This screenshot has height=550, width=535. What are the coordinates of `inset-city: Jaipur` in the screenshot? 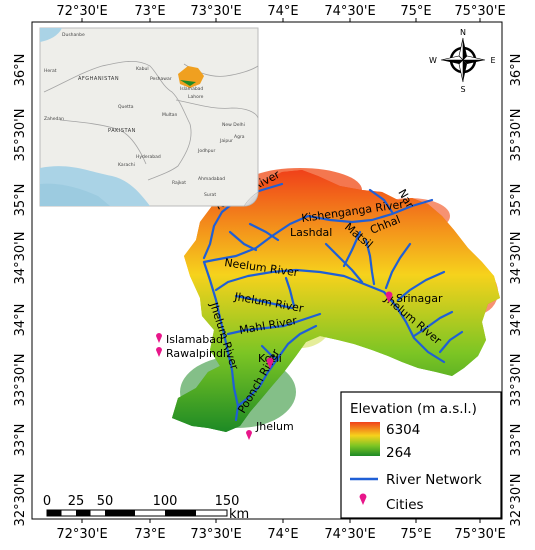 It's located at (226, 141).